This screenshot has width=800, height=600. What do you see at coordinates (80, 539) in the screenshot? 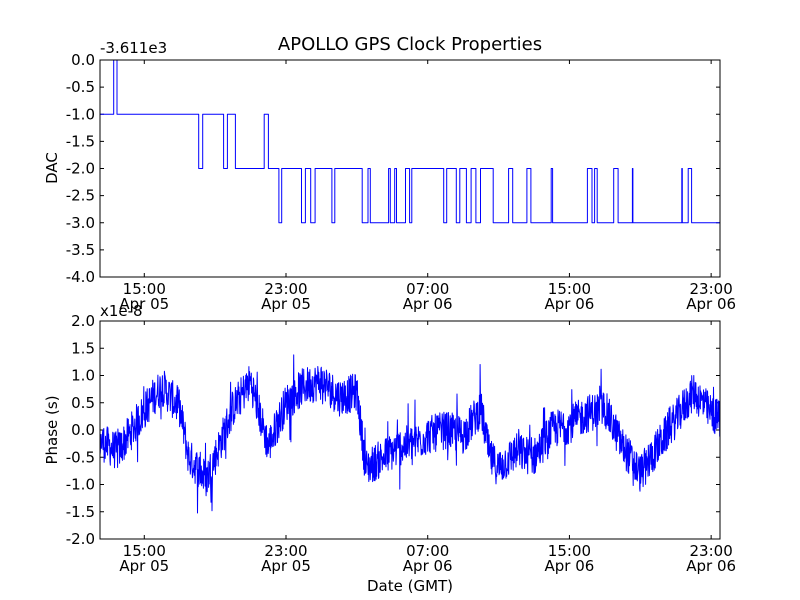
I see `phase-ytick-label: -2.0` at bounding box center [80, 539].